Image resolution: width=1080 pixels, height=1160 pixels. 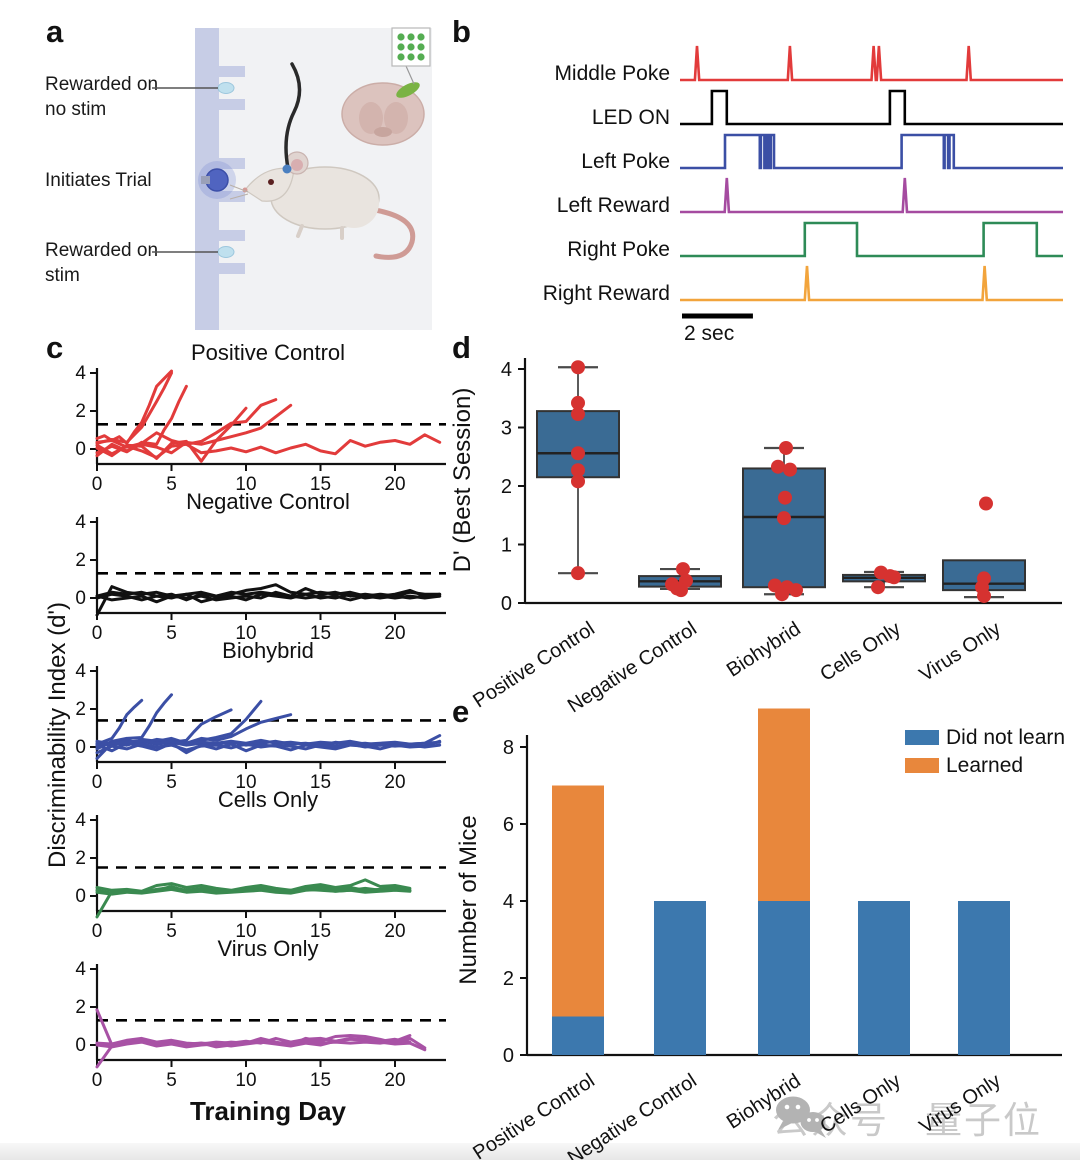 I want to click on subplot-cells-only: Cells Only 0 2 4 0 5 10 15 20, so click(x=260, y=864).